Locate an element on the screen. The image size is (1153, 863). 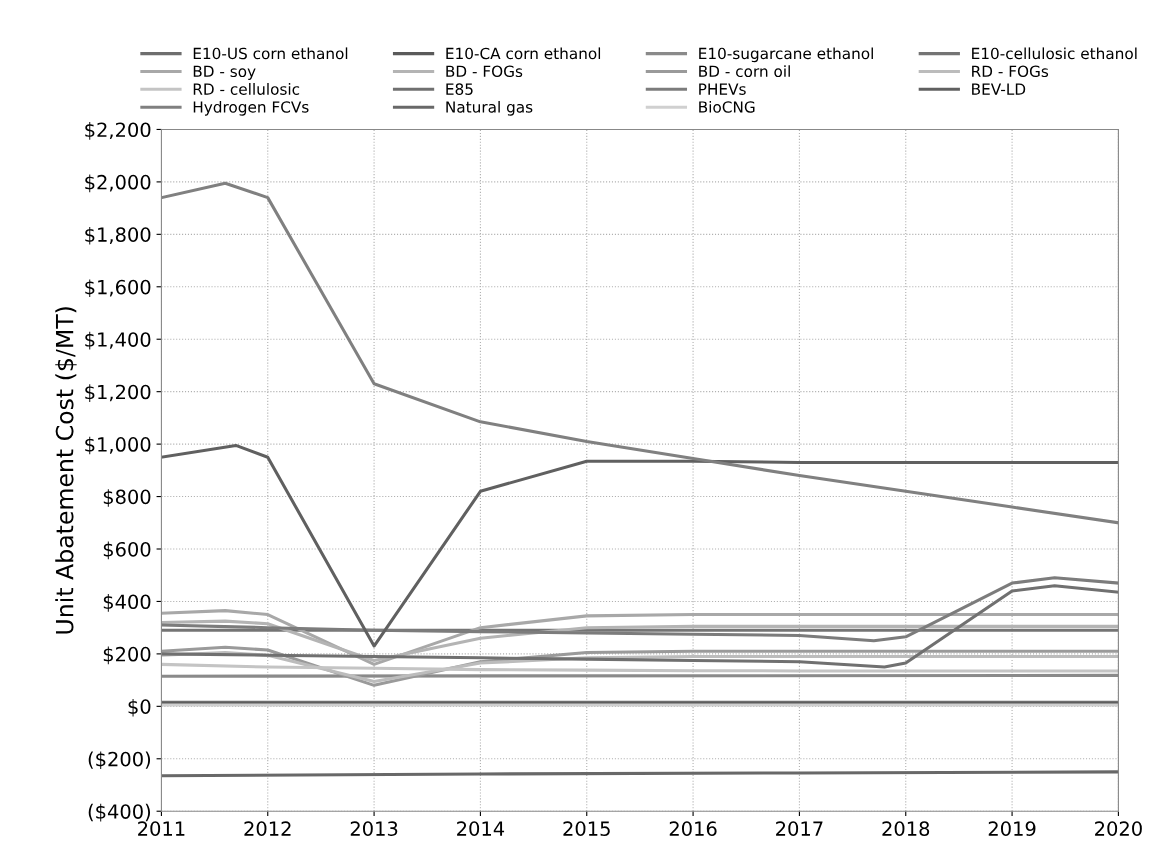
y-tick-label: $1,400 is located at coordinates (118, 340).